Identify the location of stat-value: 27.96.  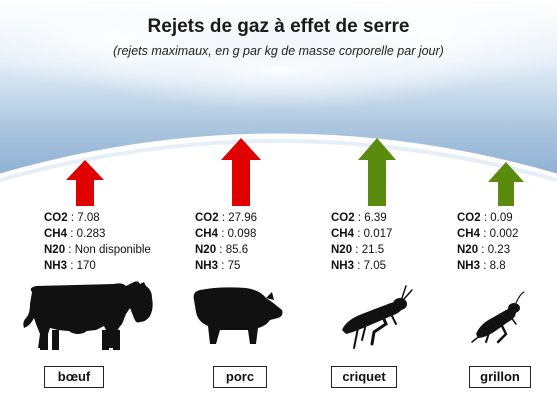
(243, 218).